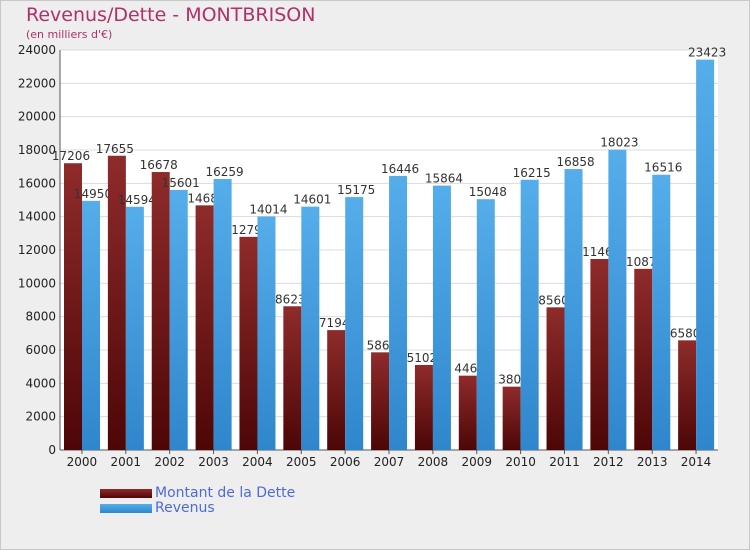  What do you see at coordinates (52, 450) in the screenshot?
I see `y-tick-label: 0` at bounding box center [52, 450].